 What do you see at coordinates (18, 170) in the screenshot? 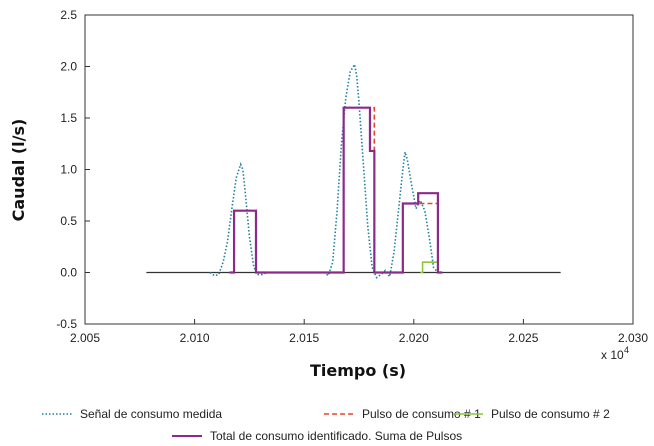
I see `y-axis-title: Caudal (l/s)` at bounding box center [18, 170].